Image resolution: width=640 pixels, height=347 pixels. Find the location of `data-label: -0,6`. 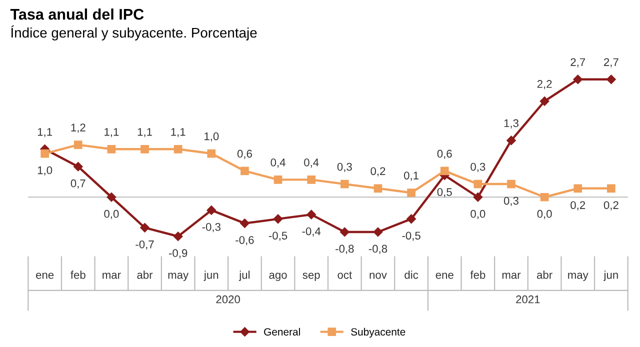

data-label: -0,6 is located at coordinates (245, 241).